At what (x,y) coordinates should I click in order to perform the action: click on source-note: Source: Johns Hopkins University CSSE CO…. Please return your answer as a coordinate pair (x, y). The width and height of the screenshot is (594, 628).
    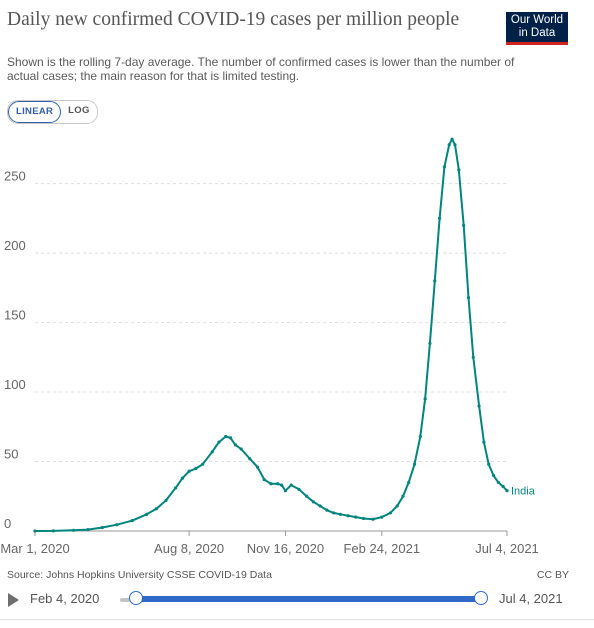
    Looking at the image, I should click on (139, 575).